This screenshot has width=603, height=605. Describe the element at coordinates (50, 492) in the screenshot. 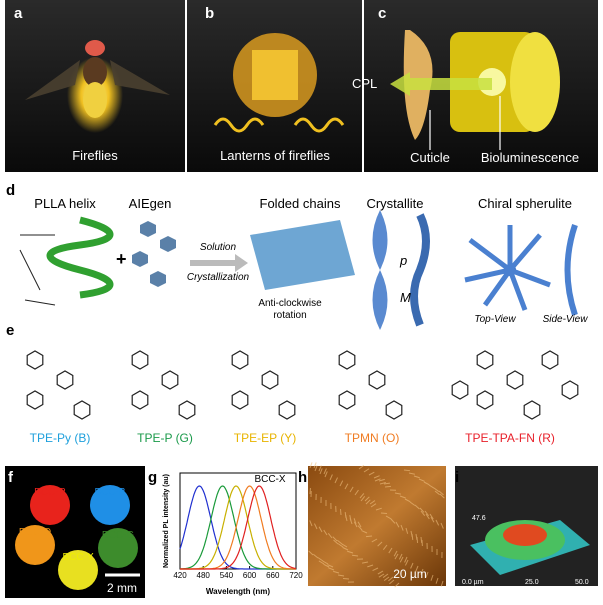

I see `sample-label: BCC-R` at that location.